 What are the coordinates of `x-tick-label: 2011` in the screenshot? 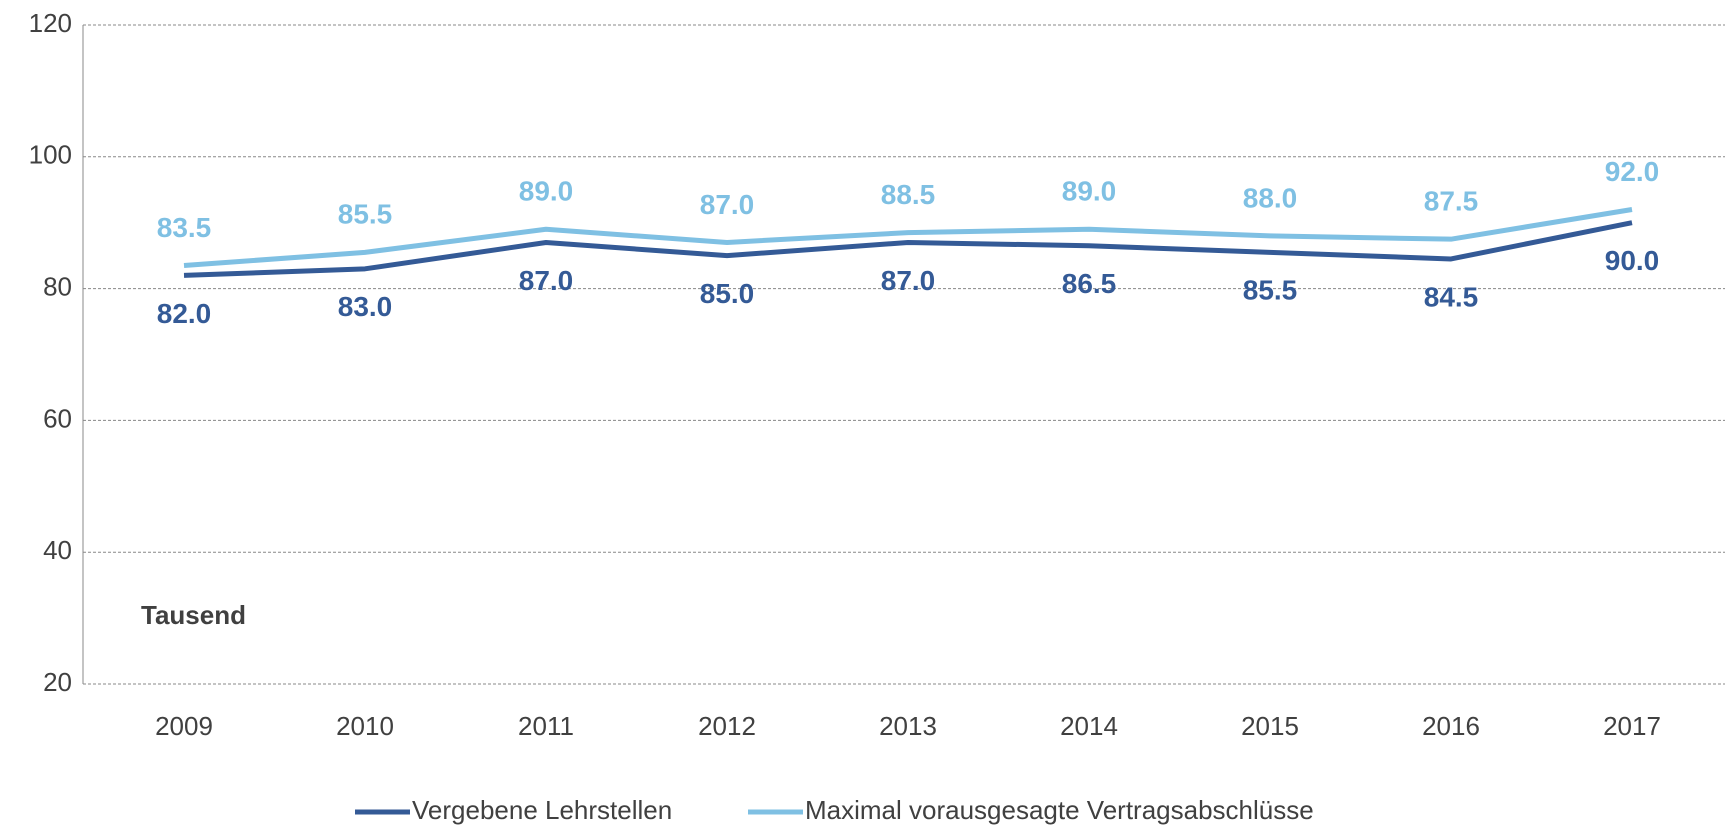 It's located at (546, 726).